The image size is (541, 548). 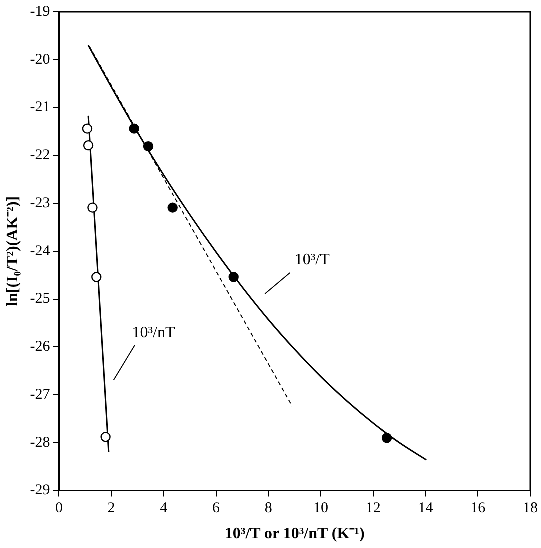 I want to click on y-tick-label: -20, so click(x=40, y=60).